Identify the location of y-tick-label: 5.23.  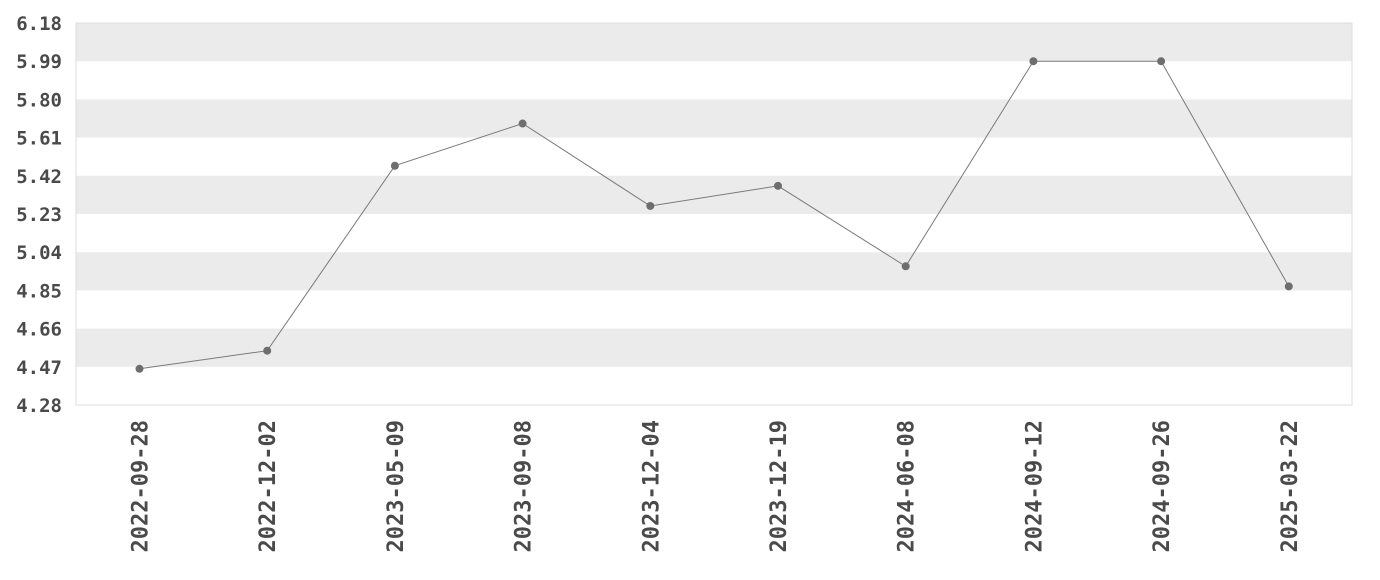
(39, 215).